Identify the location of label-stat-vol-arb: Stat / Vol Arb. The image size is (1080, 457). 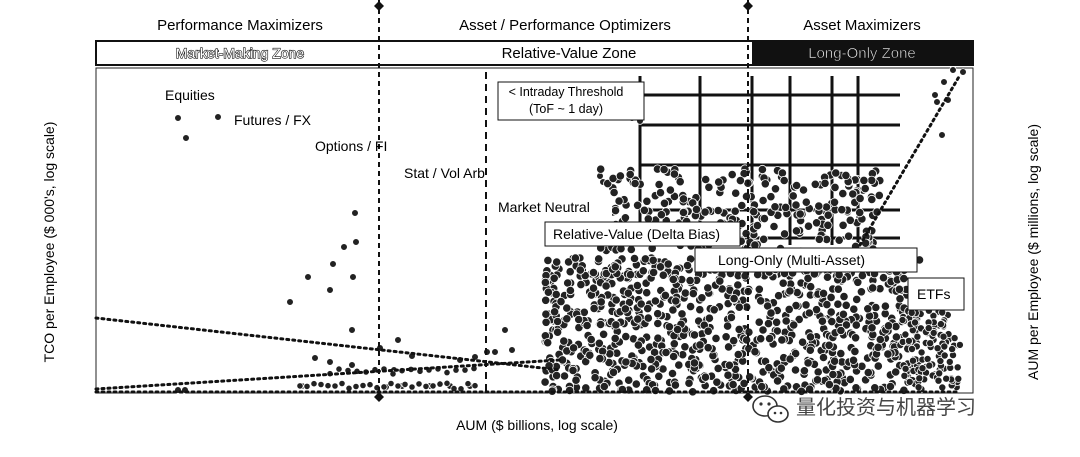
(444, 173).